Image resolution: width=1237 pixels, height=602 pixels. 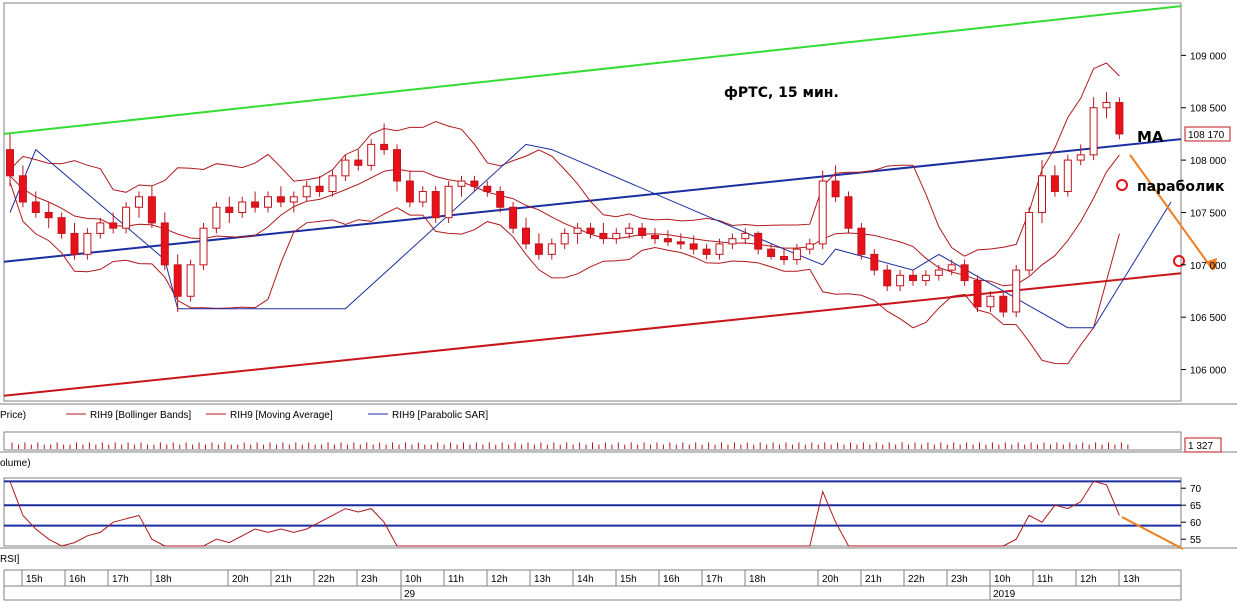 I want to click on time-hour-label: 18h, so click(x=757, y=579).